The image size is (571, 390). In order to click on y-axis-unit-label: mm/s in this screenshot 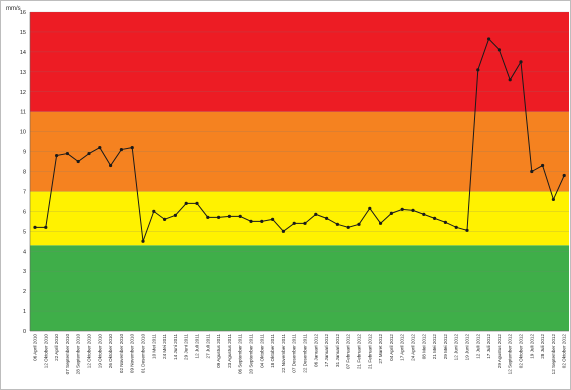, I will do `click(13, 9)`.